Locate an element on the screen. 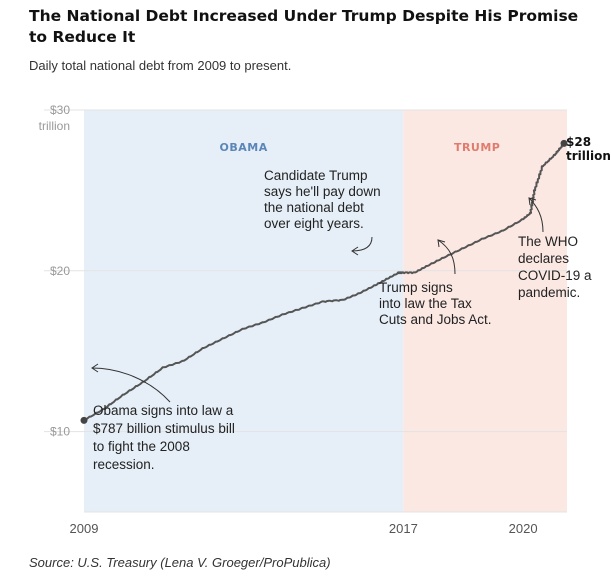 The image size is (611, 587). annotation-covid-line-2: COVID-19 a is located at coordinates (555, 275).